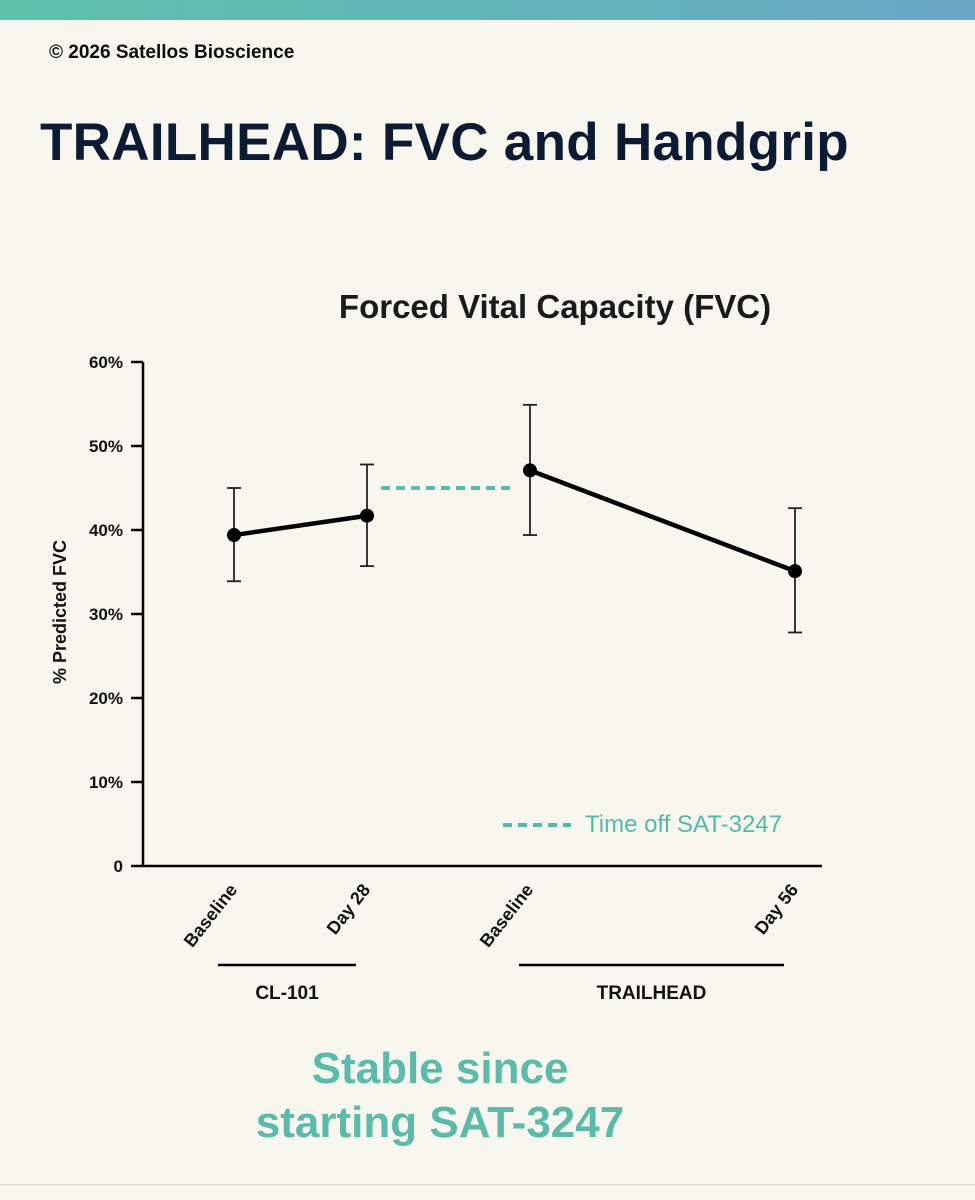  I want to click on y-tick-label: 50%, so click(106, 446).